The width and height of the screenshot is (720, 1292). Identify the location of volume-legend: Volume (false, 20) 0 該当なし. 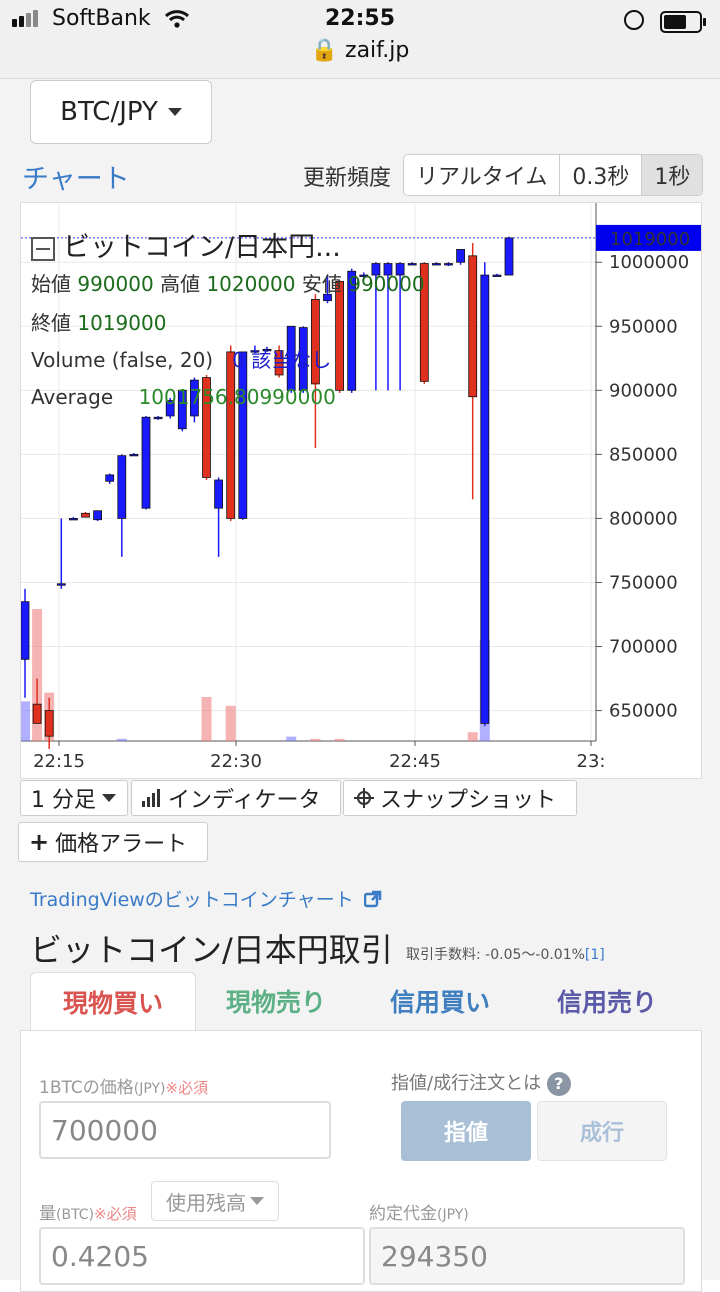
(181, 358).